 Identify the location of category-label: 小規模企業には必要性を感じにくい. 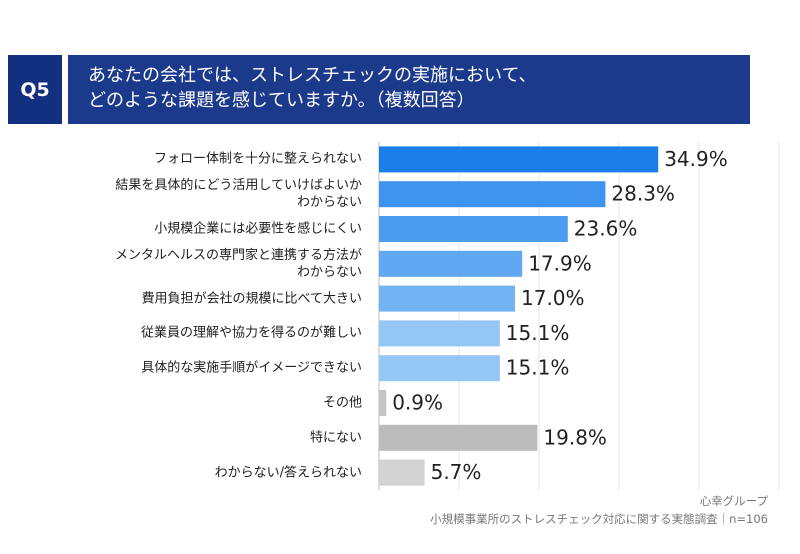
(258, 229).